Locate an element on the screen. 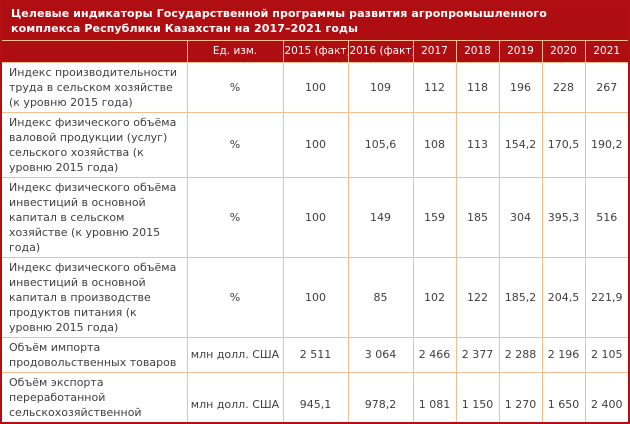 Image resolution: width=630 pixels, height=424 pixels. column-header: 2016 (факт) is located at coordinates (380, 52).